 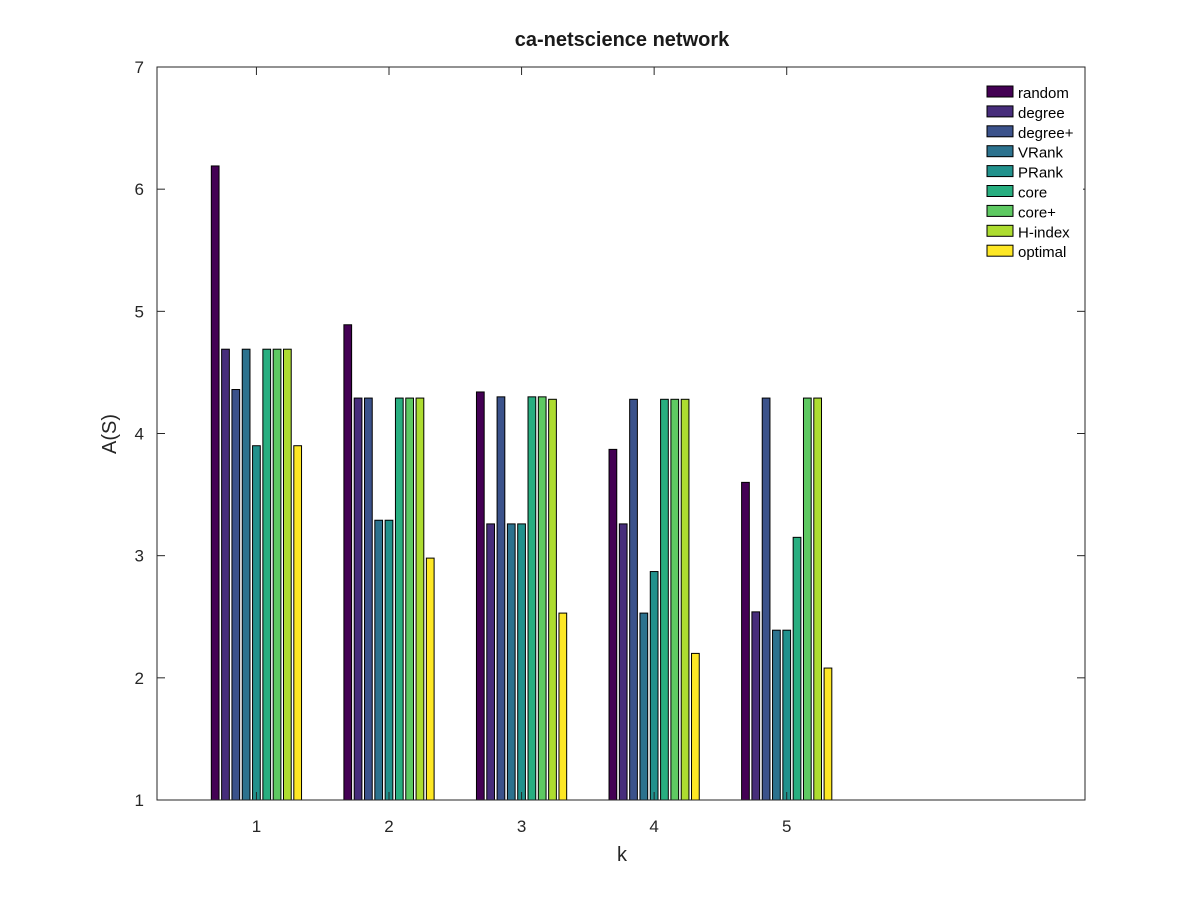 What do you see at coordinates (532, 598) in the screenshot?
I see `bar-core-k3` at bounding box center [532, 598].